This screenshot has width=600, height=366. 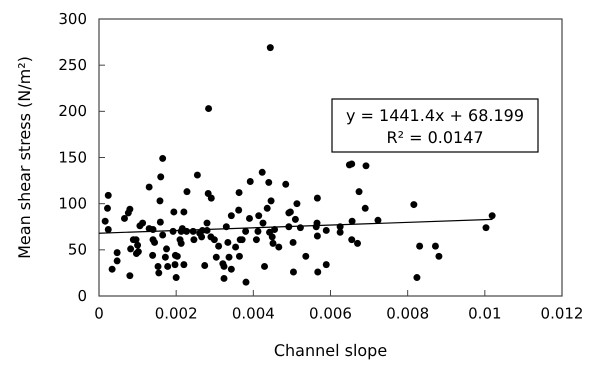 What do you see at coordinates (562, 313) in the screenshot?
I see `x-tick-label: 0.012` at bounding box center [562, 313].